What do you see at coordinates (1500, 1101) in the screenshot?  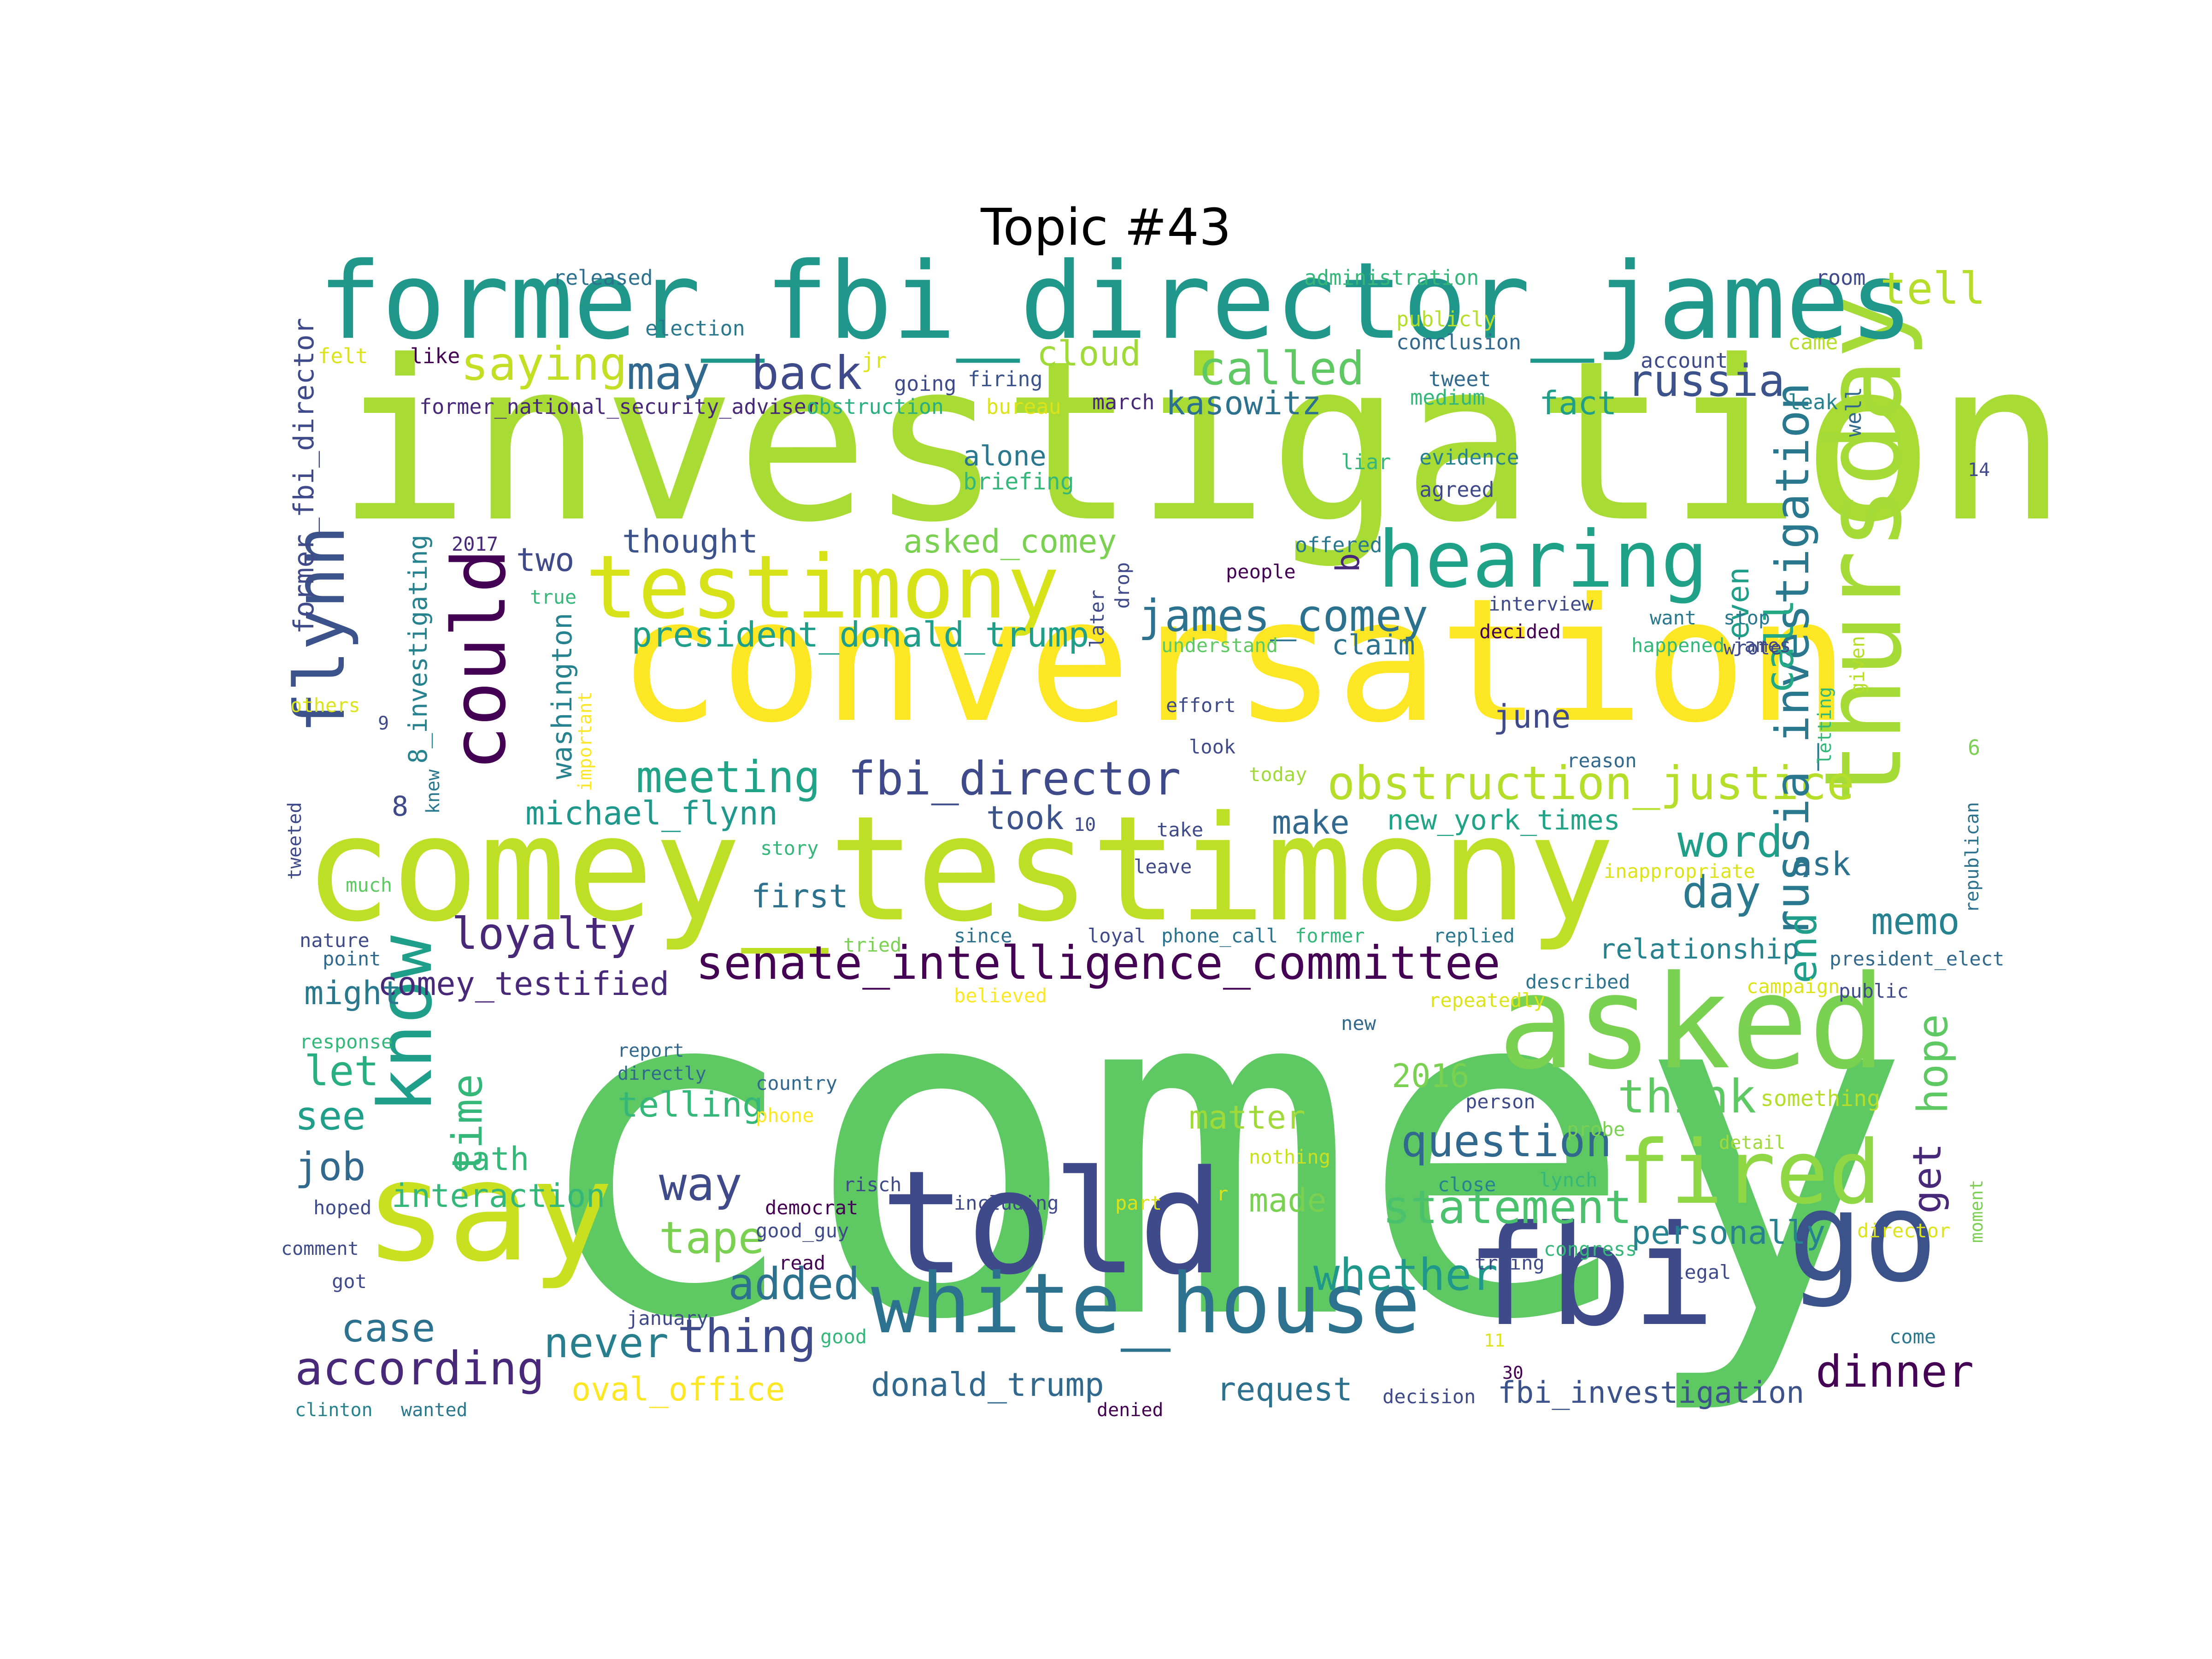 I see `cloud-word: person` at bounding box center [1500, 1101].